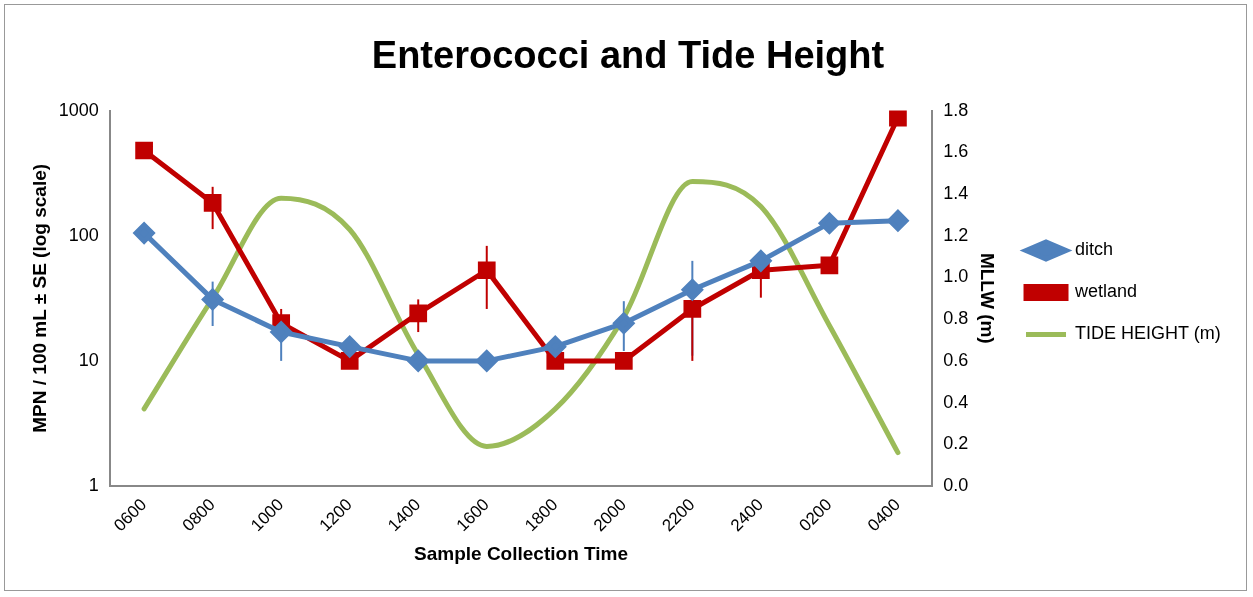 The height and width of the screenshot is (597, 1253). I want to click on y-axis-title: MPN / 100 mL ± SE (log scale), so click(39, 298).